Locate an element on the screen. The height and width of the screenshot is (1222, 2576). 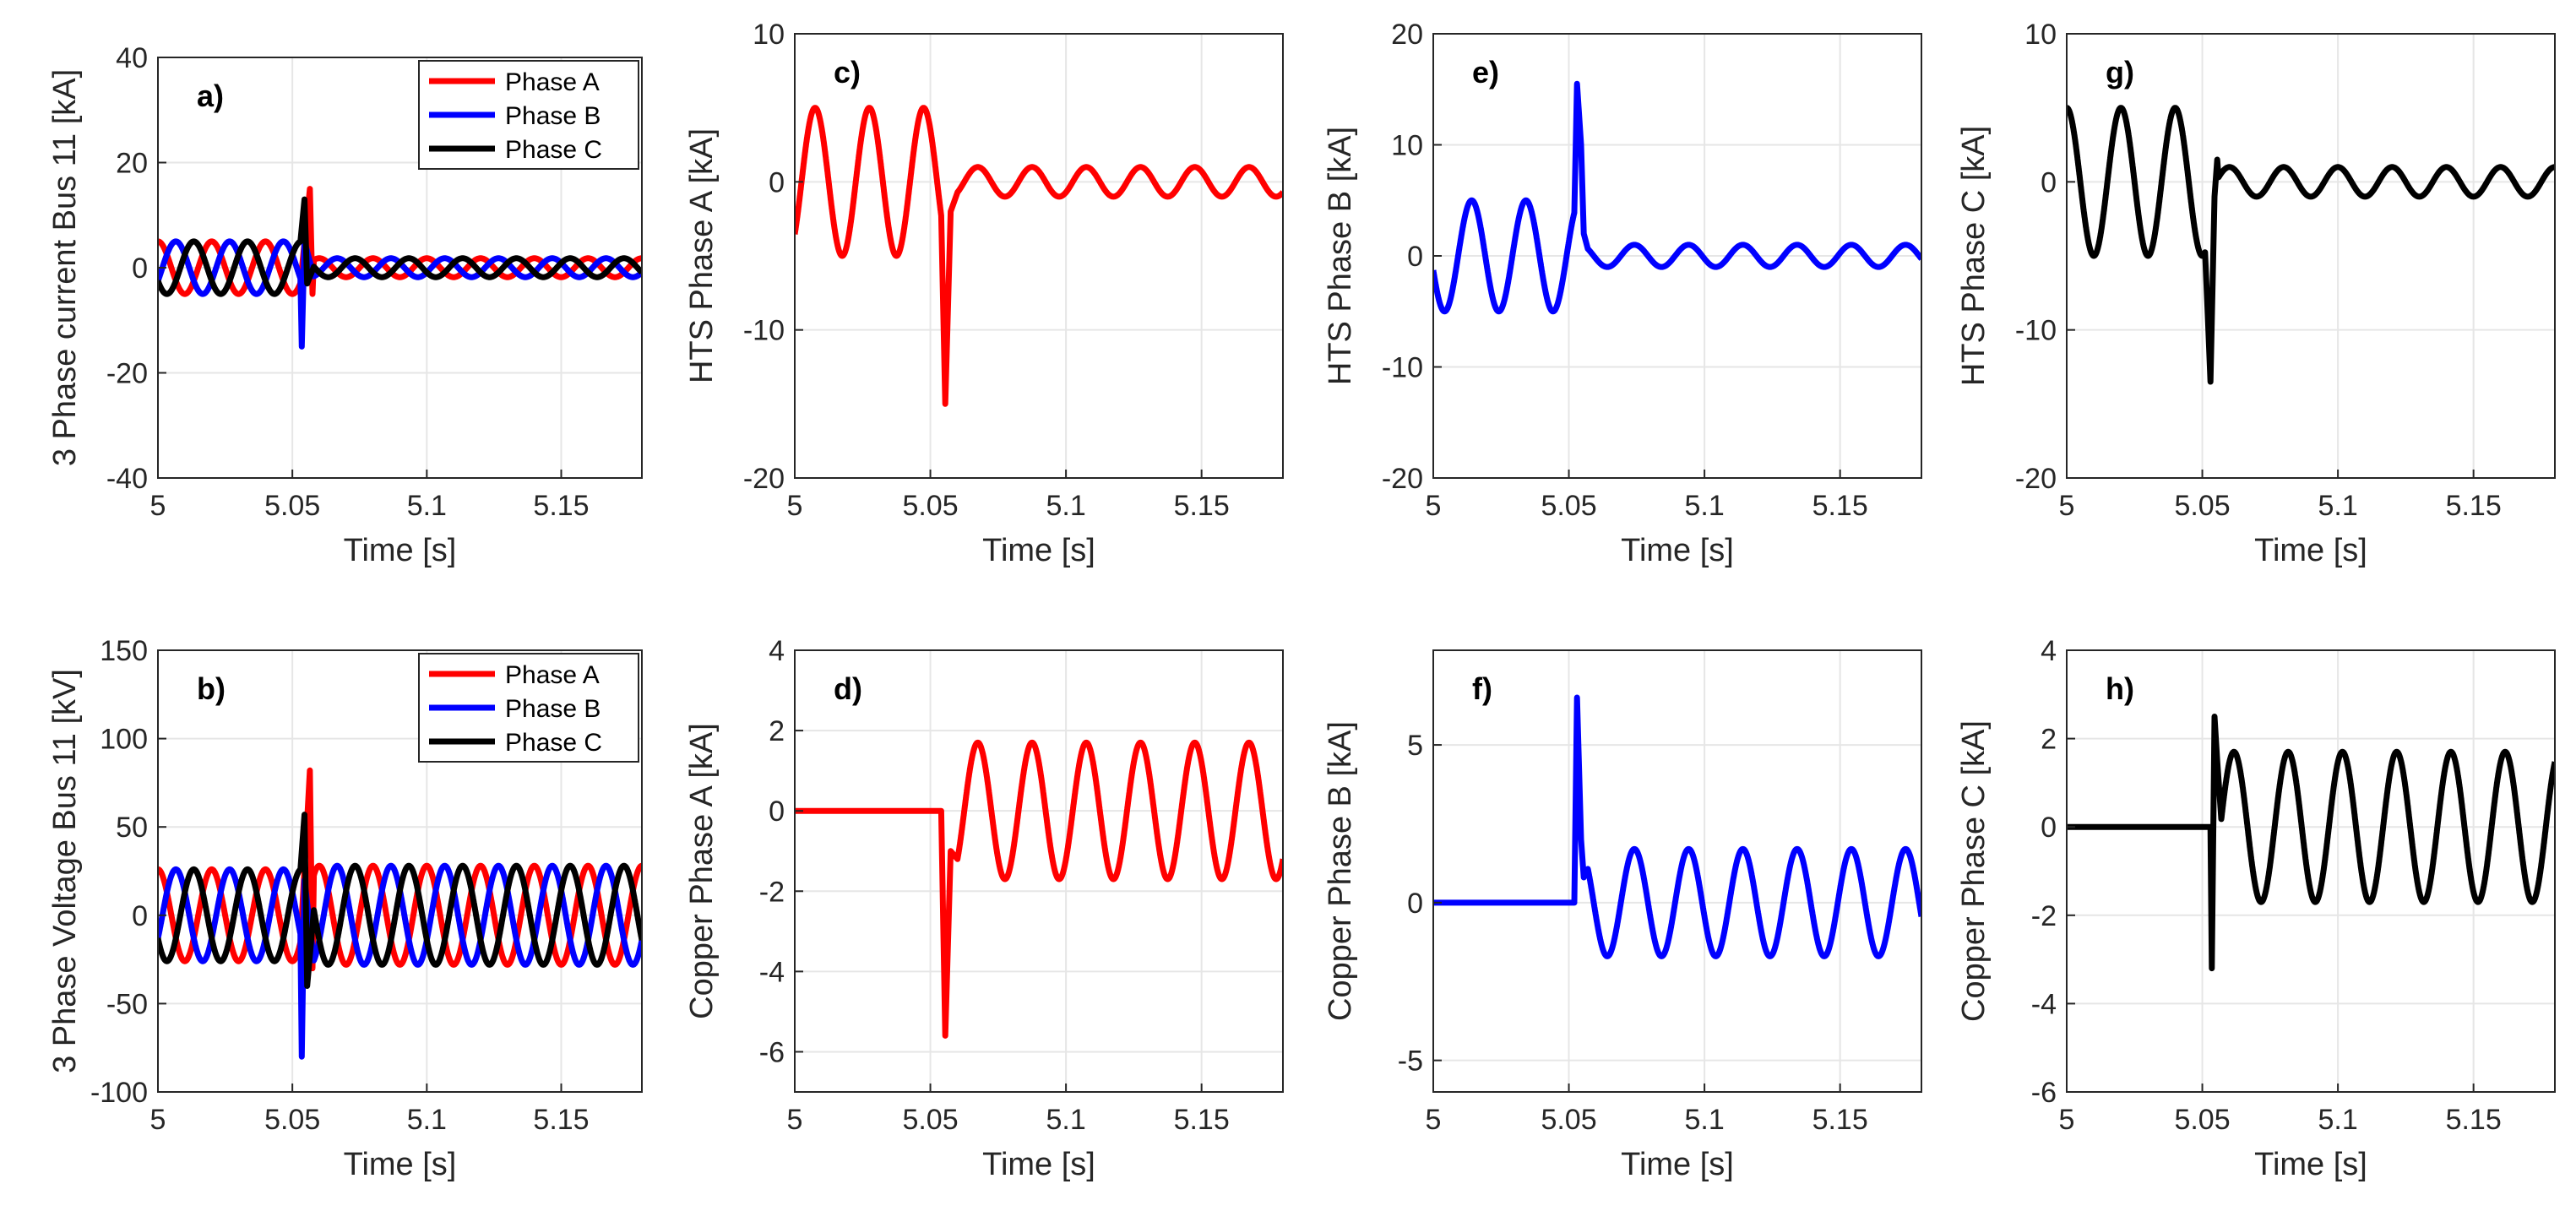
series-line-g is located at coordinates (2311, 245).